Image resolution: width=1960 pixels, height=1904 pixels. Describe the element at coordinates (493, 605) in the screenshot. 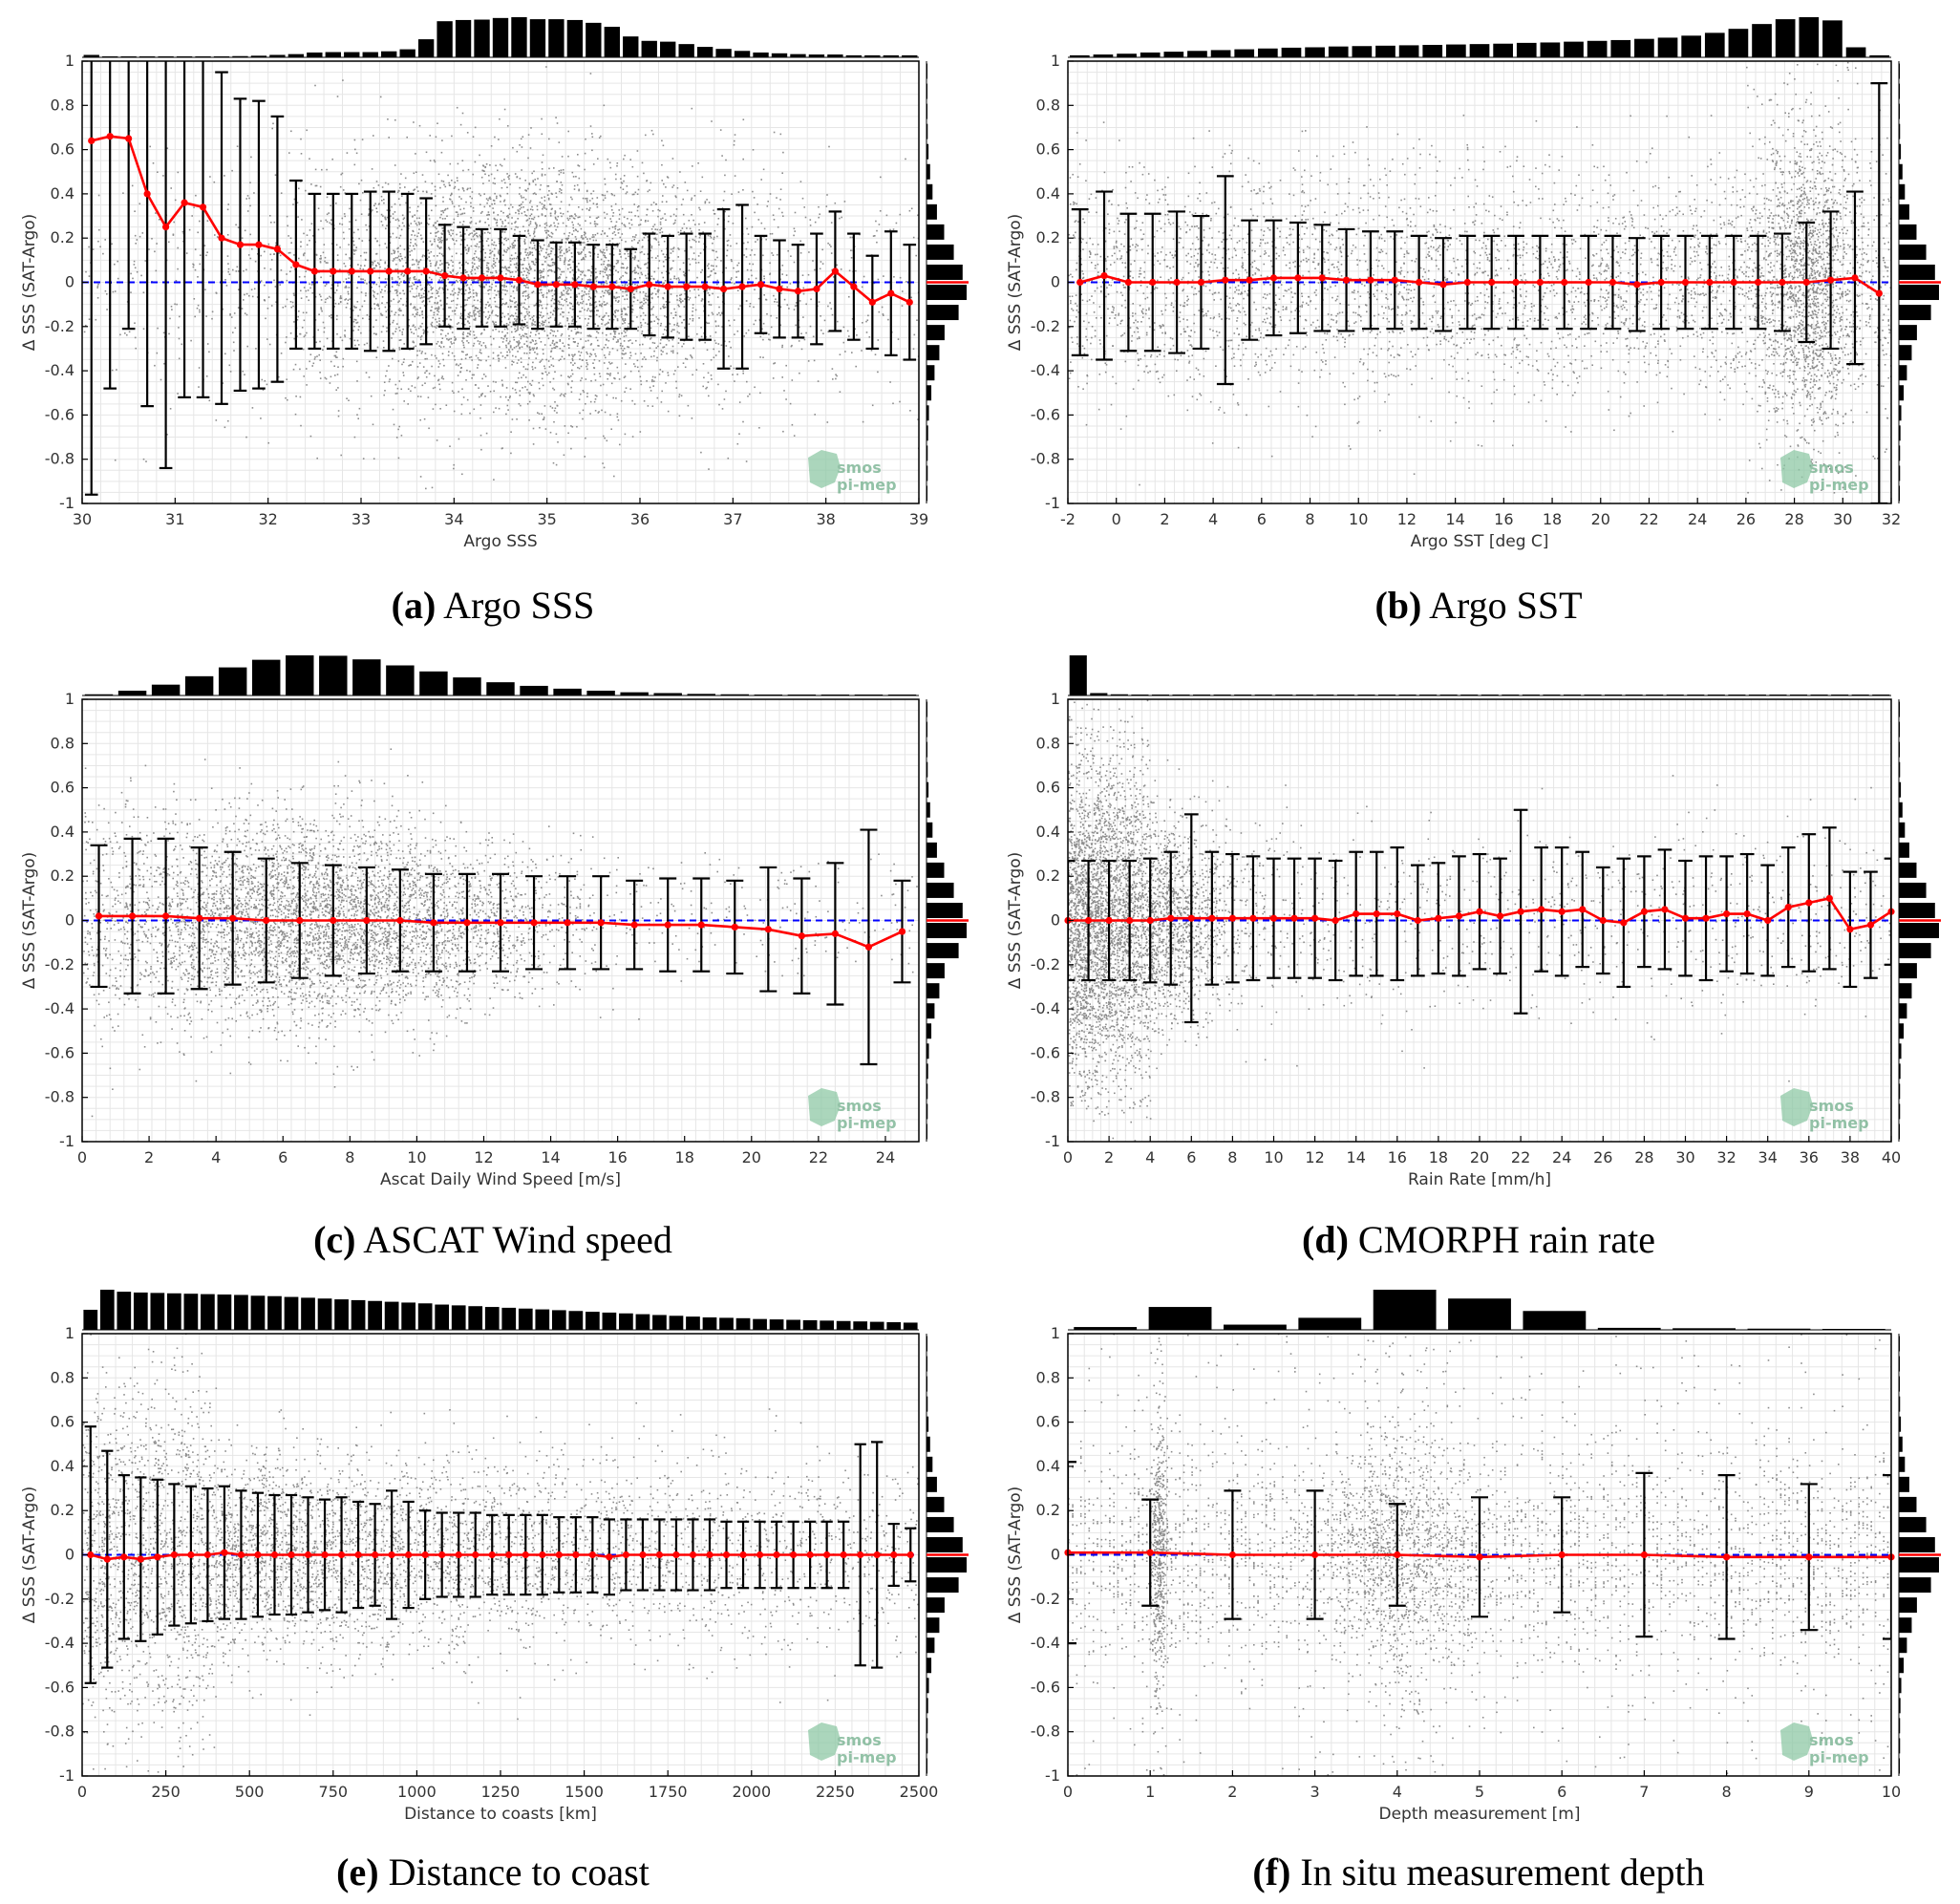

I see `caption-a: (a) Argo SSS` at that location.